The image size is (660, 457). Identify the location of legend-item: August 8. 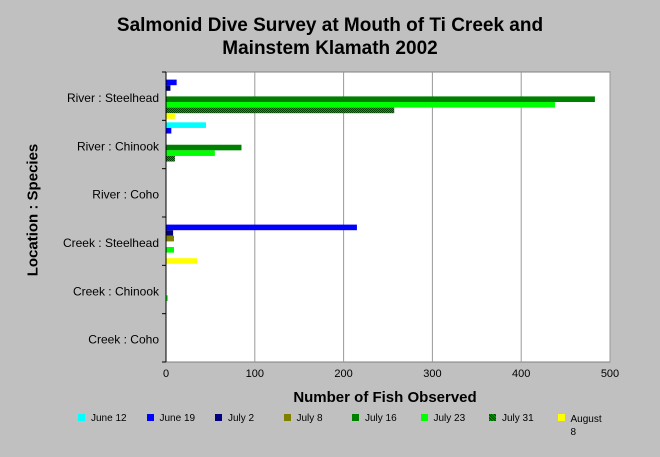
(587, 426).